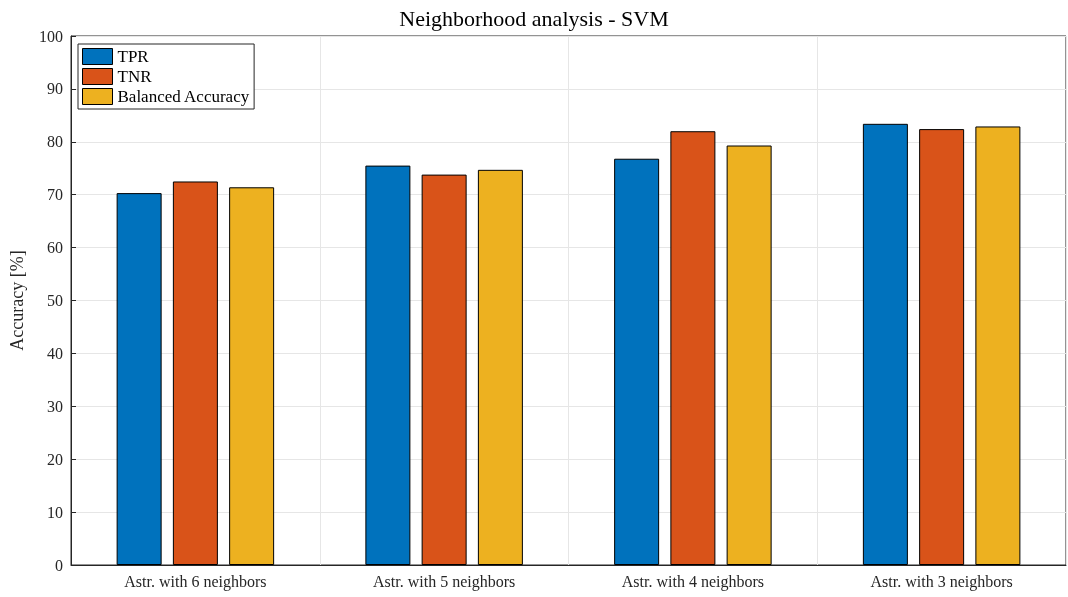  I want to click on y-tick-label: 10, so click(55, 512).